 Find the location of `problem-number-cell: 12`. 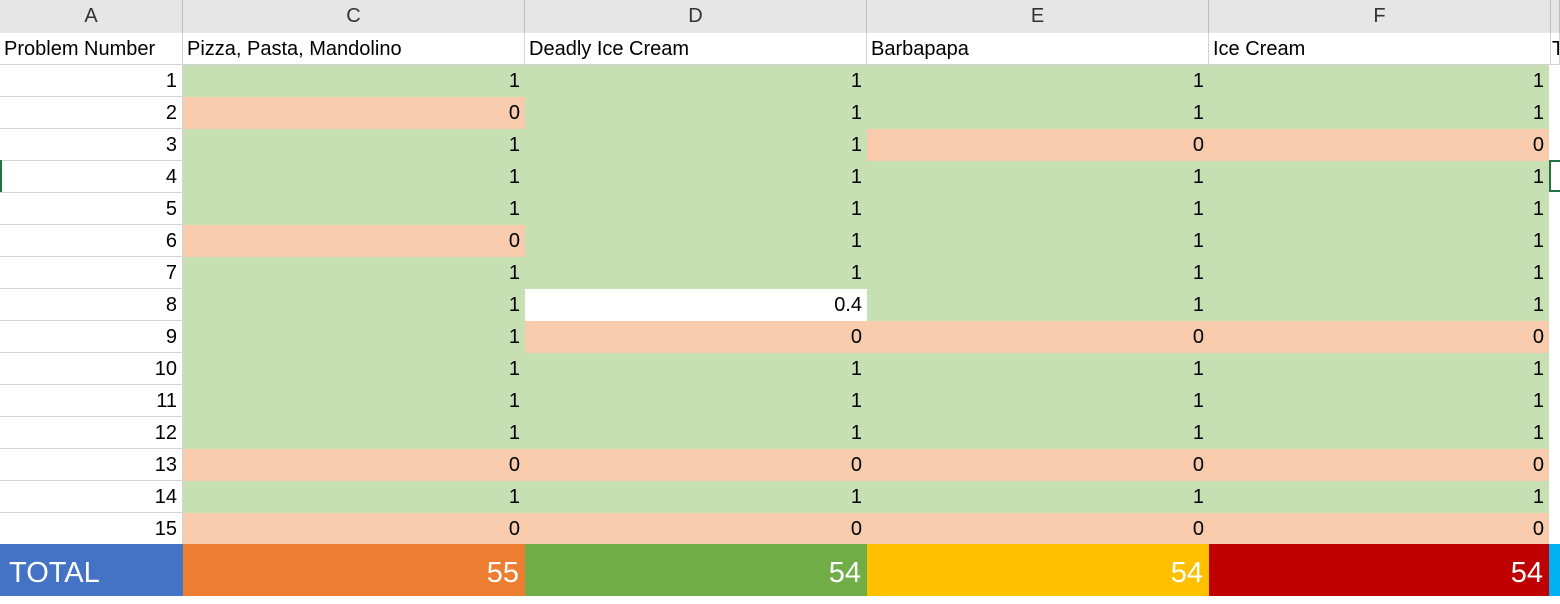

problem-number-cell: 12 is located at coordinates (91, 433).